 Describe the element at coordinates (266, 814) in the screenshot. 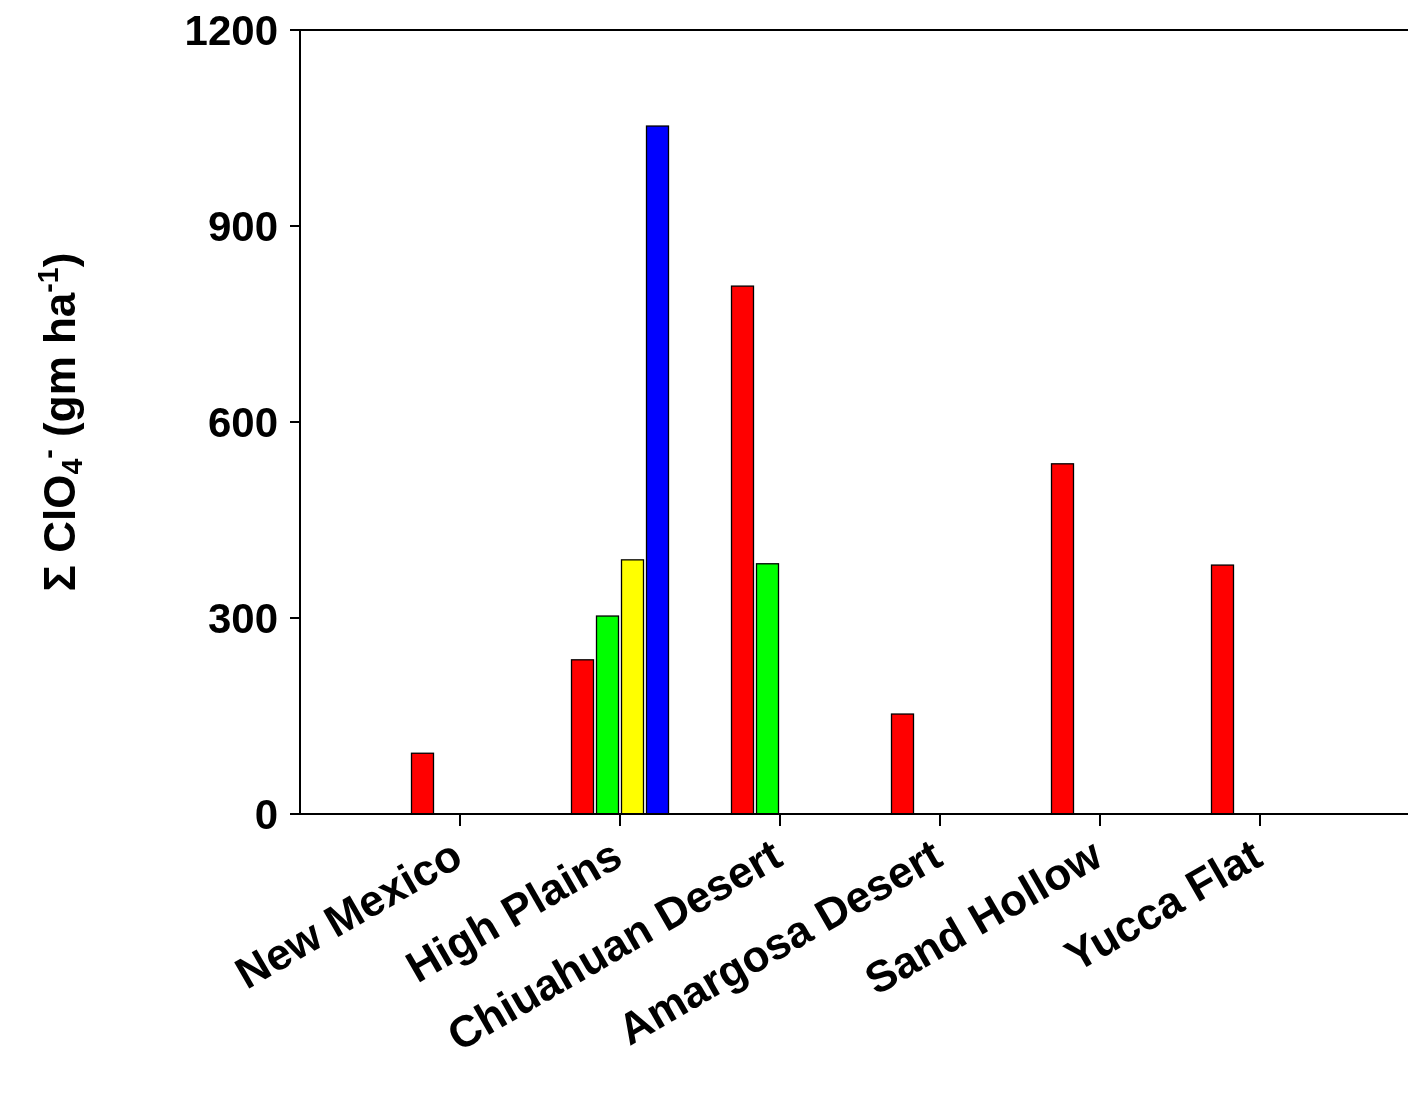

I see `y-tick-label: 0` at that location.